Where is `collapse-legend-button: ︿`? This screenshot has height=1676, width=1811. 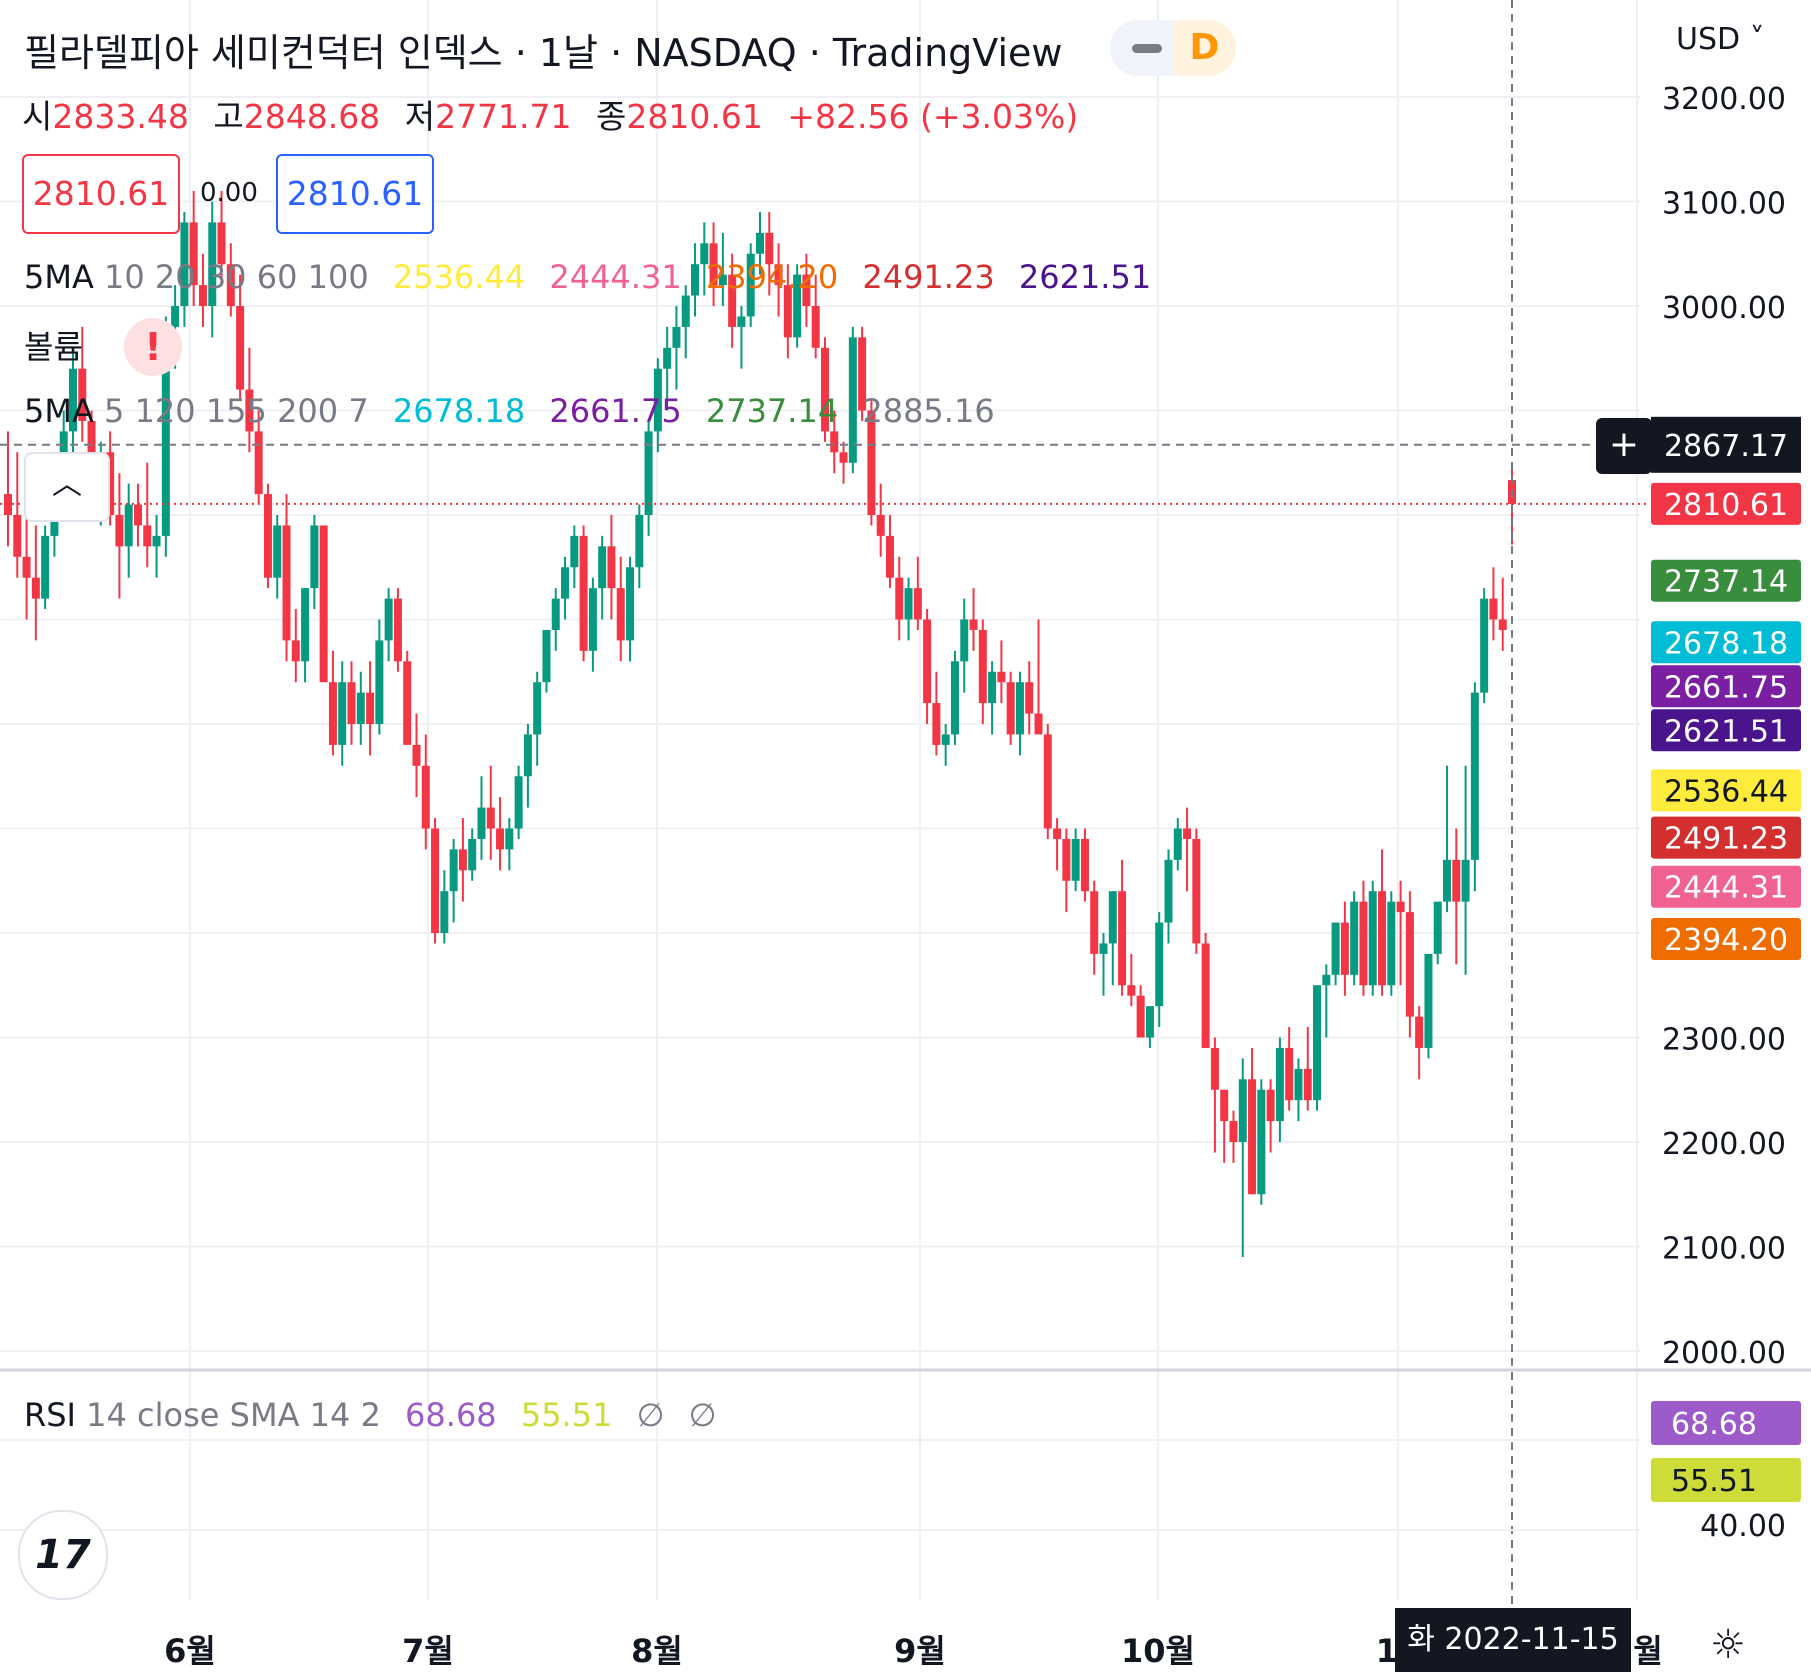 collapse-legend-button: ︿ is located at coordinates (67, 487).